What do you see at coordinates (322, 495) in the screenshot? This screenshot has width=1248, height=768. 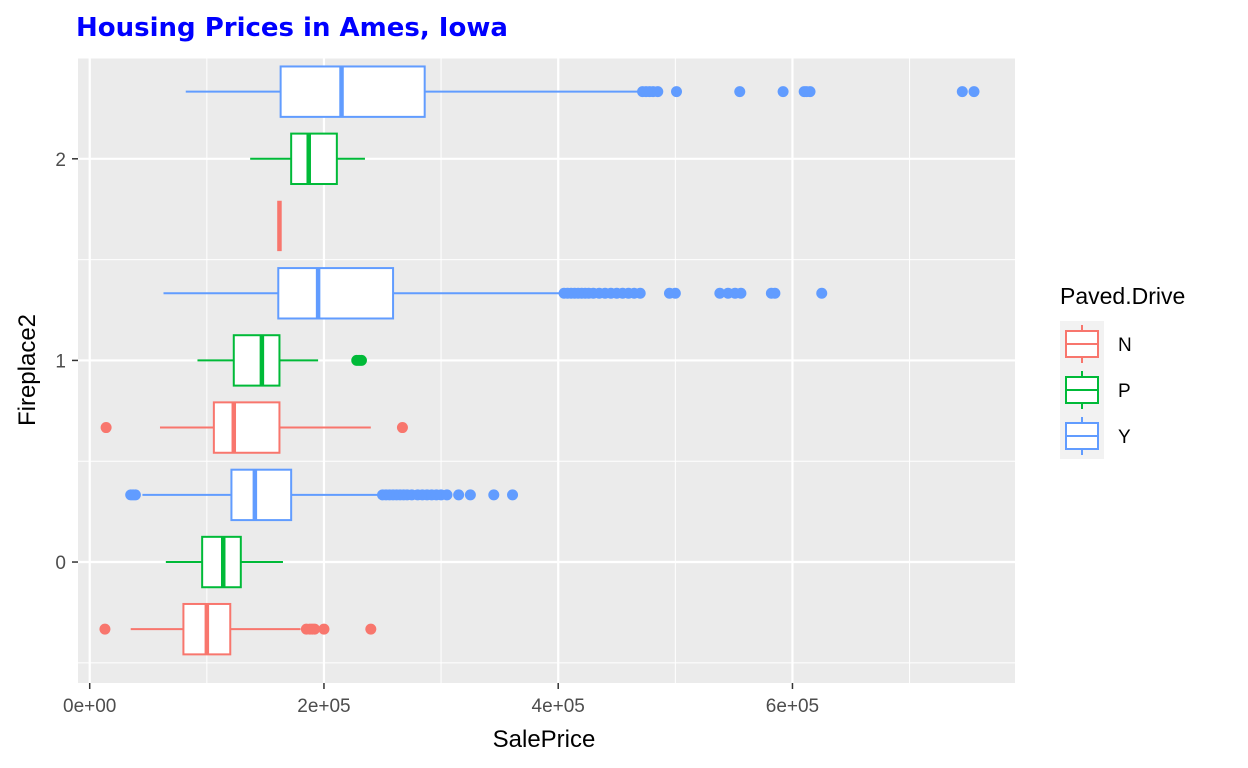 I see `box-0-Y` at bounding box center [322, 495].